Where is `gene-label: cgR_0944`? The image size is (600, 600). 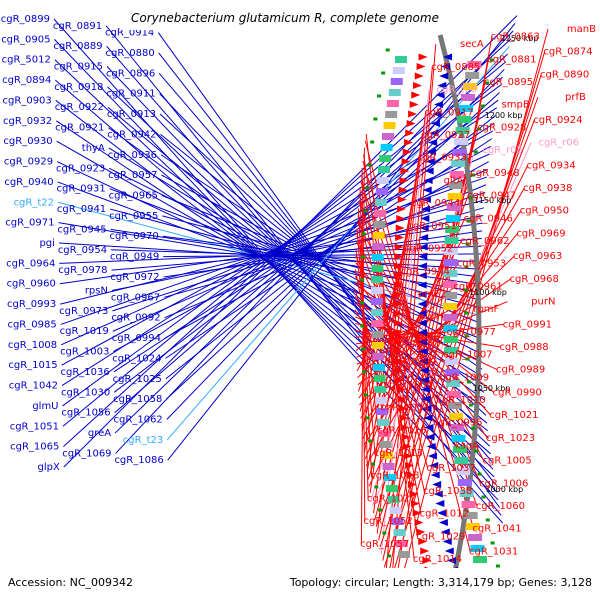
gene-label: cgR_0944 is located at coordinates (435, 203).